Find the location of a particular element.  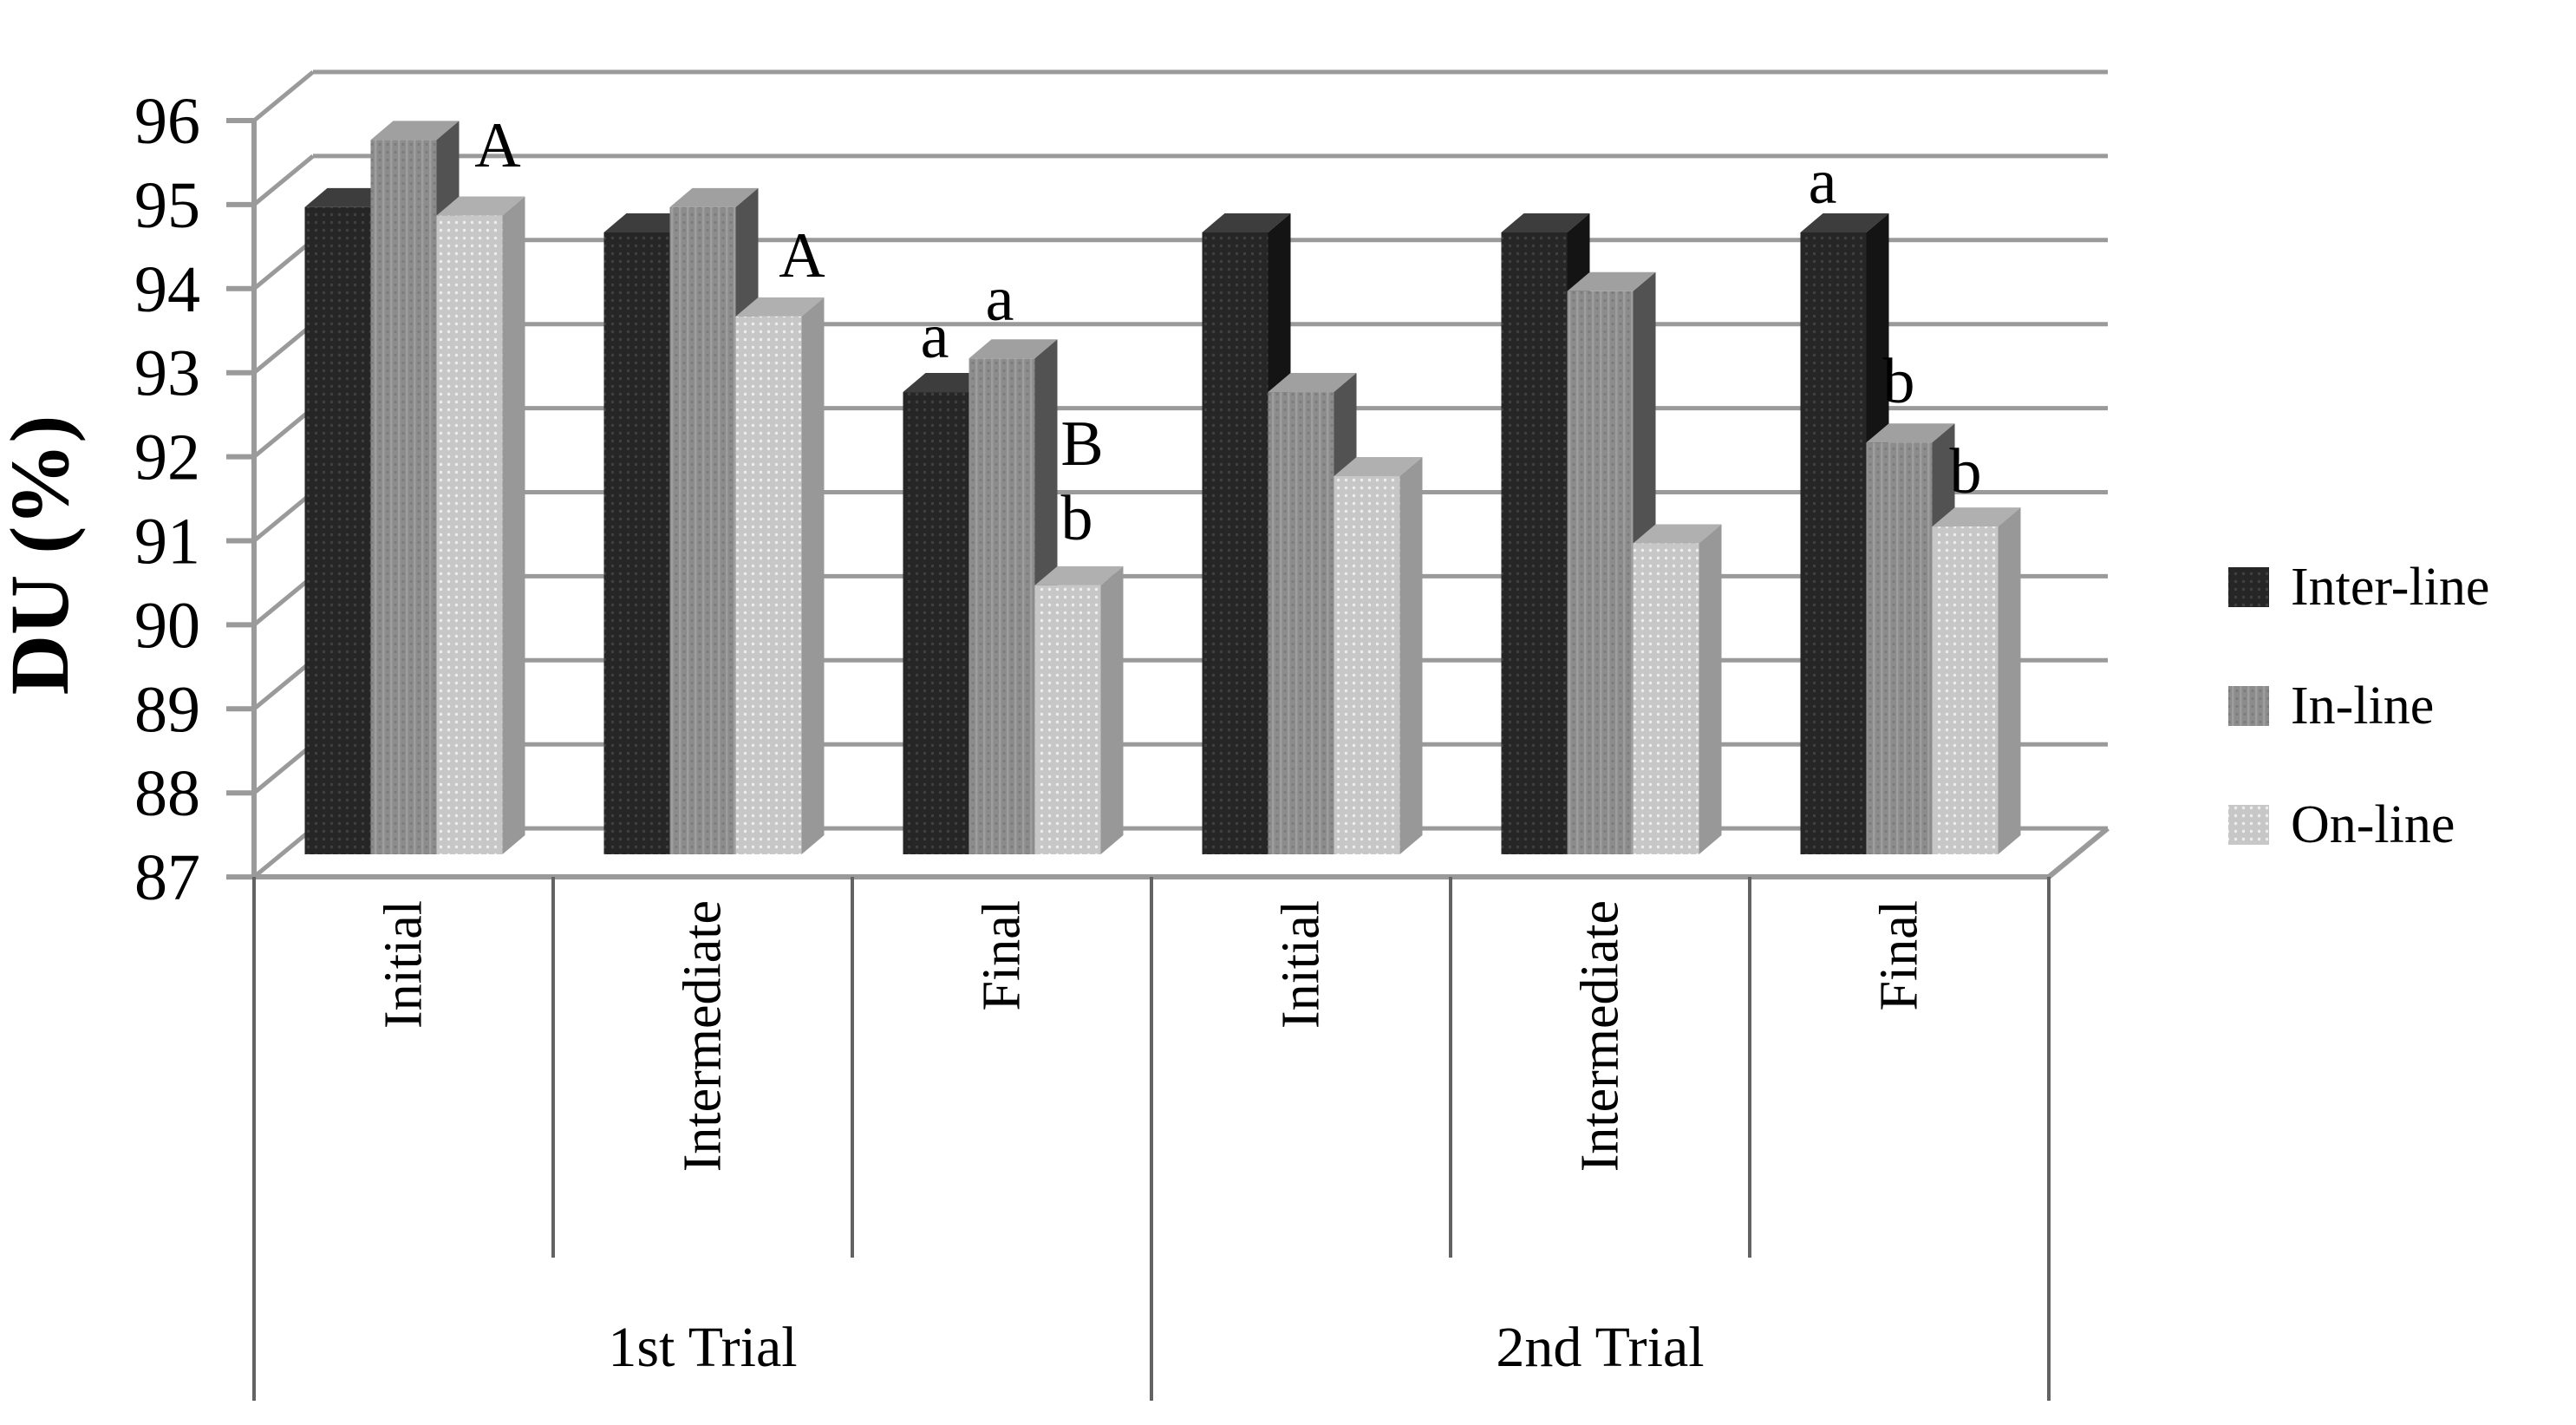

annotation-B-5: B is located at coordinates (1081, 444).